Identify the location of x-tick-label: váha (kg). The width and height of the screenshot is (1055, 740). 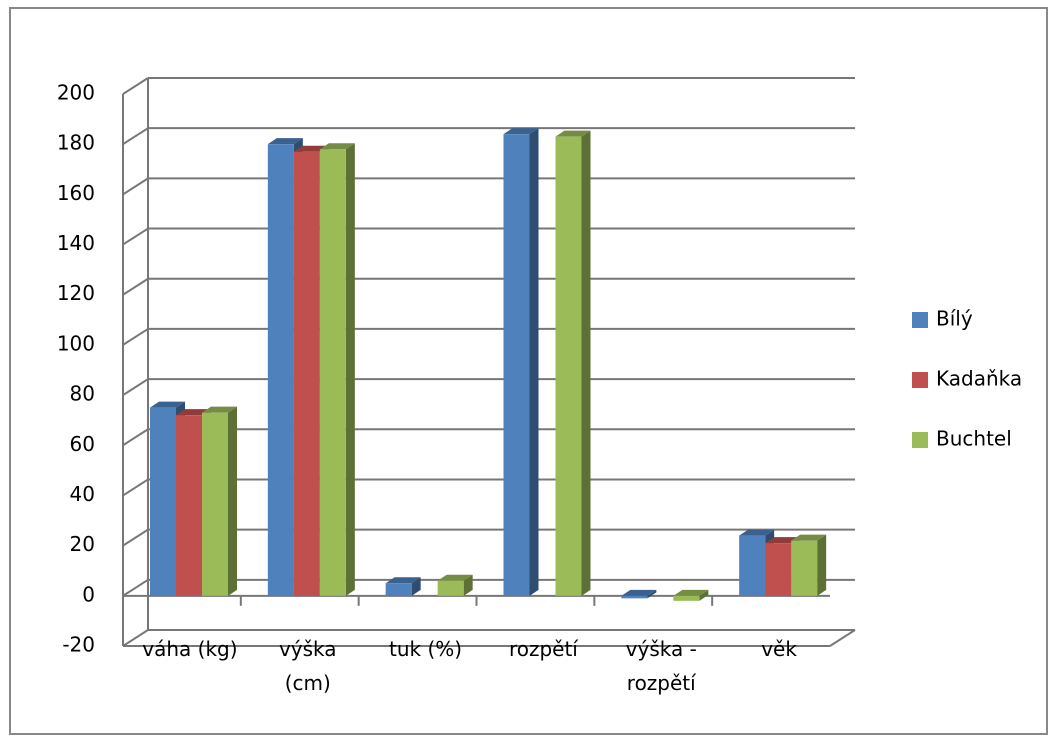
(190, 649).